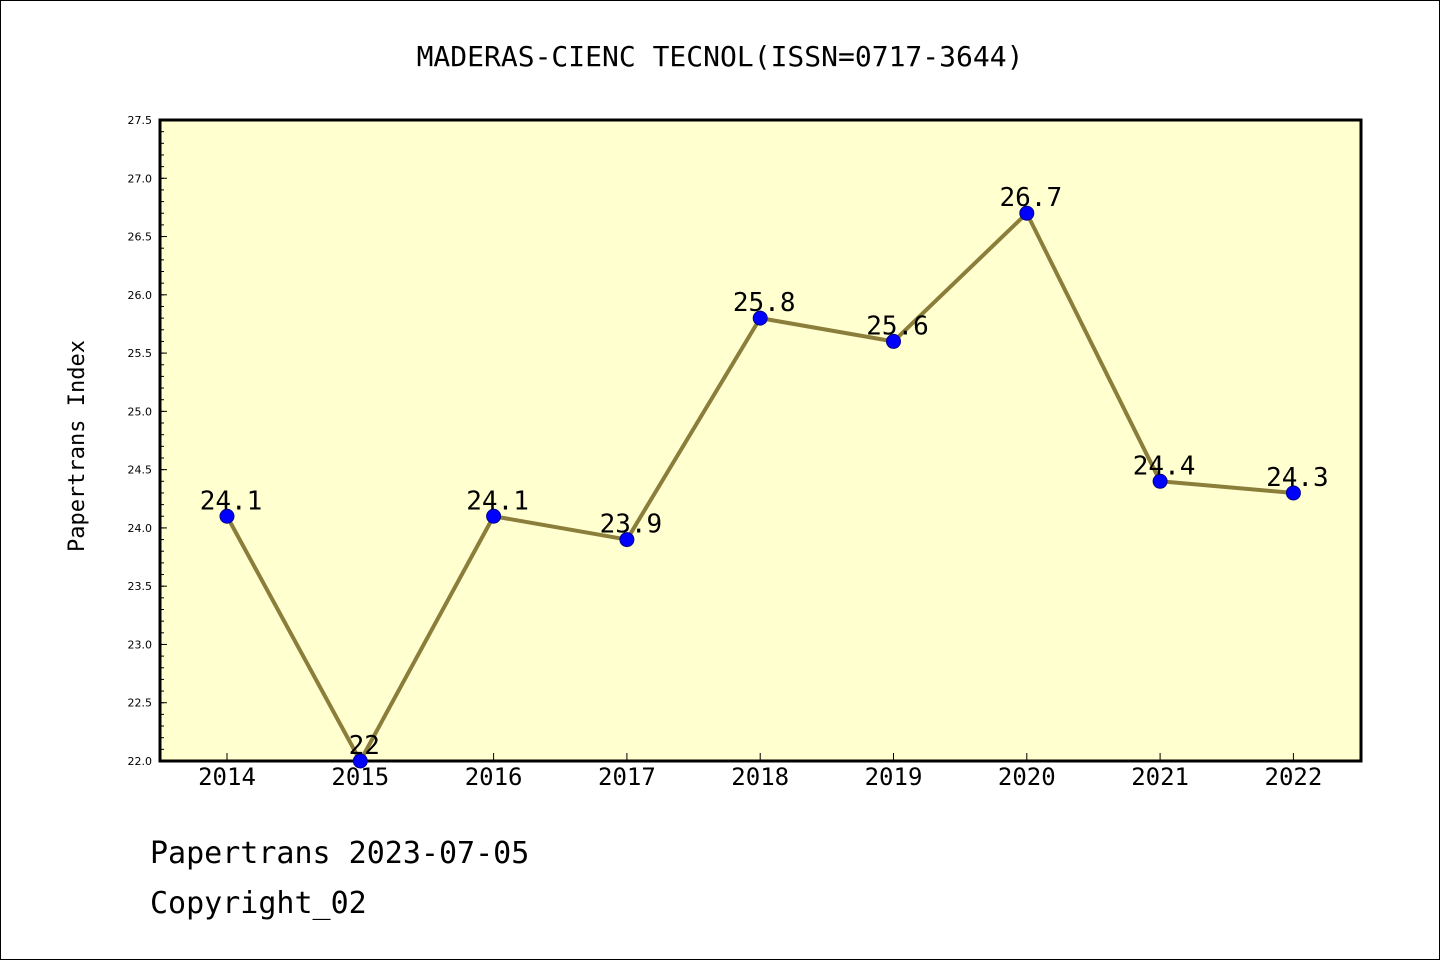  Describe the element at coordinates (140, 470) in the screenshot. I see `y-tick-label: 24.5` at that location.